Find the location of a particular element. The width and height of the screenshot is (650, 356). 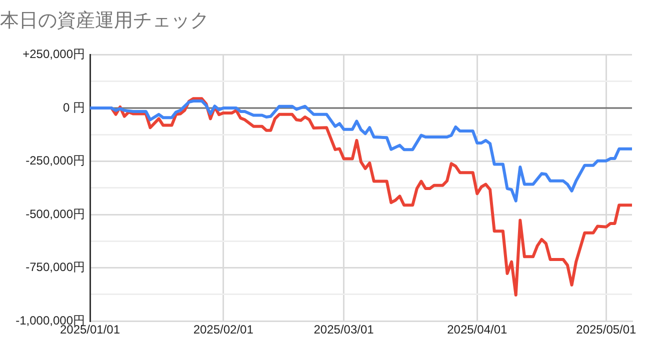

y-tick-label: +250,000円 is located at coordinates (53, 54).